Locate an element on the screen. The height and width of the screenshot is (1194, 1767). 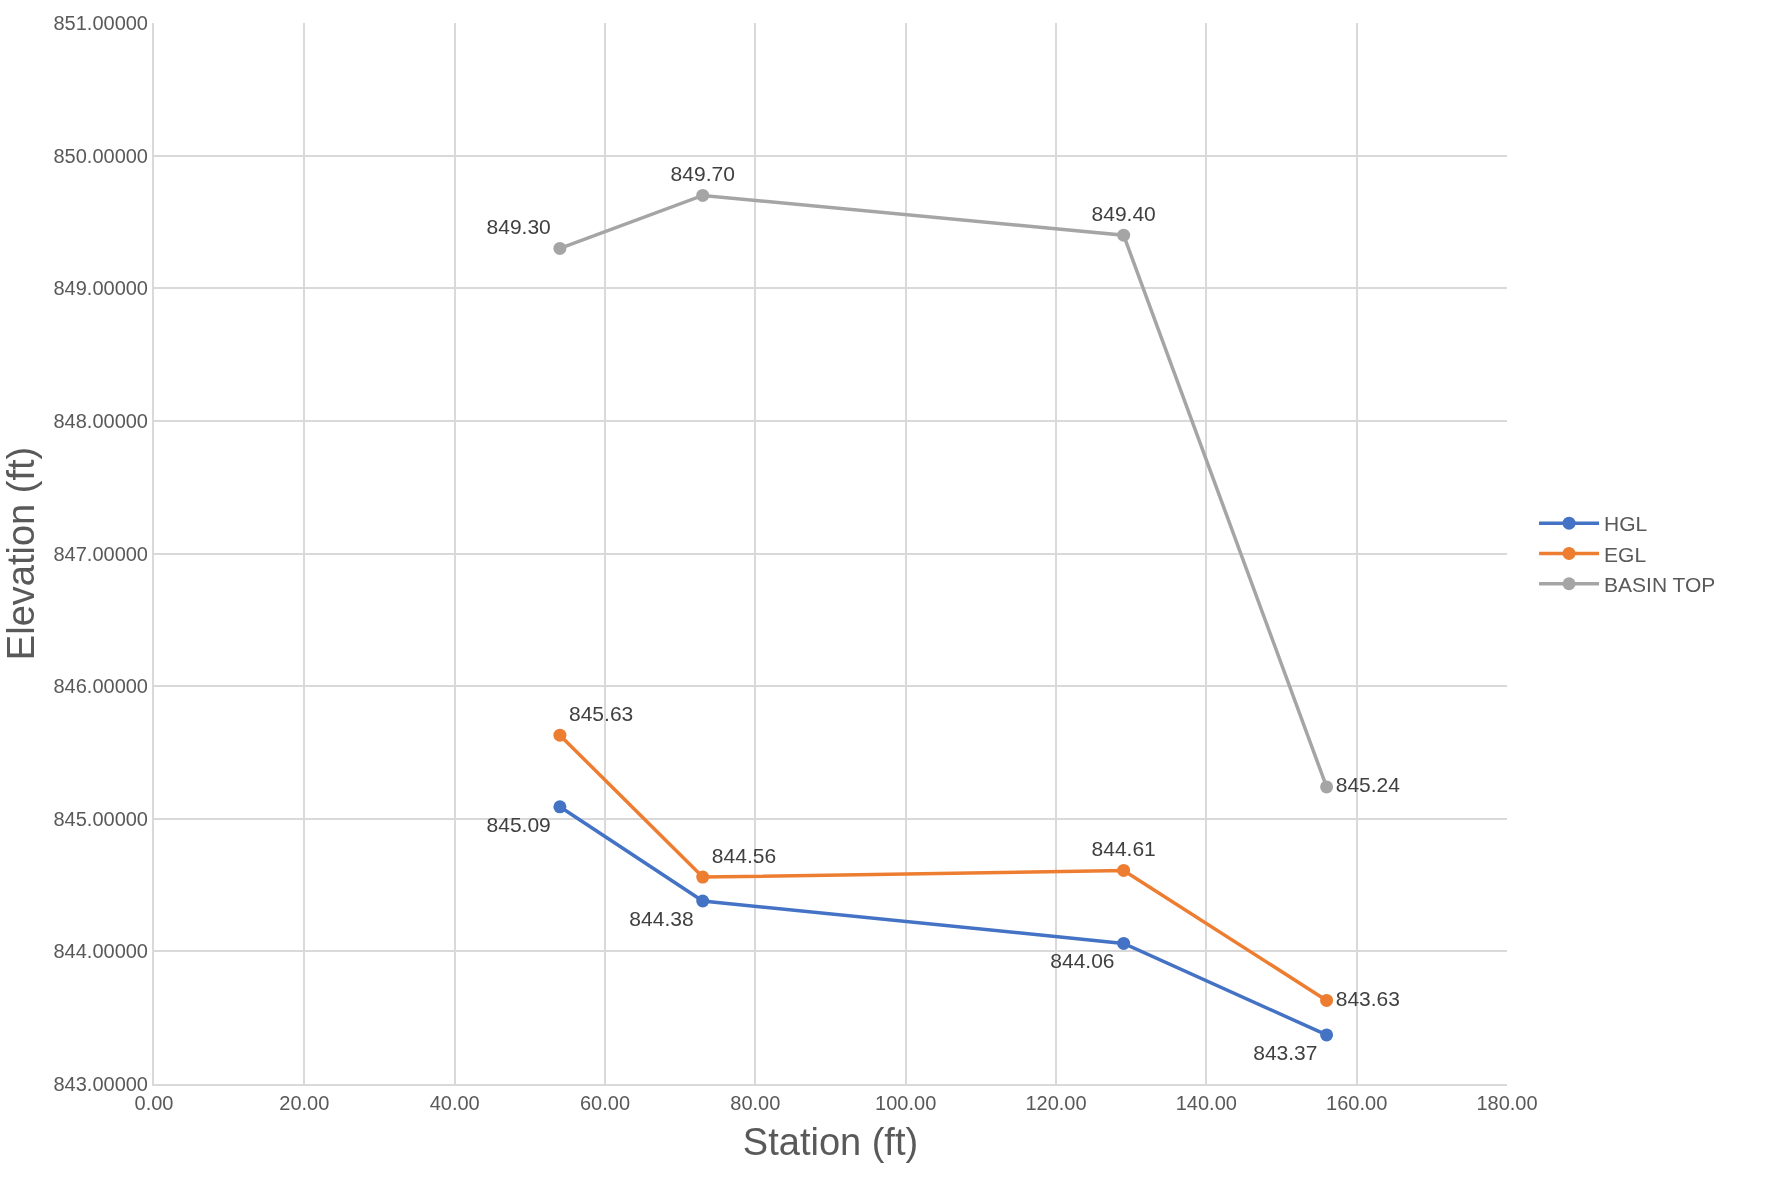
y-tick-label: 851.00000 is located at coordinates (100, 23).